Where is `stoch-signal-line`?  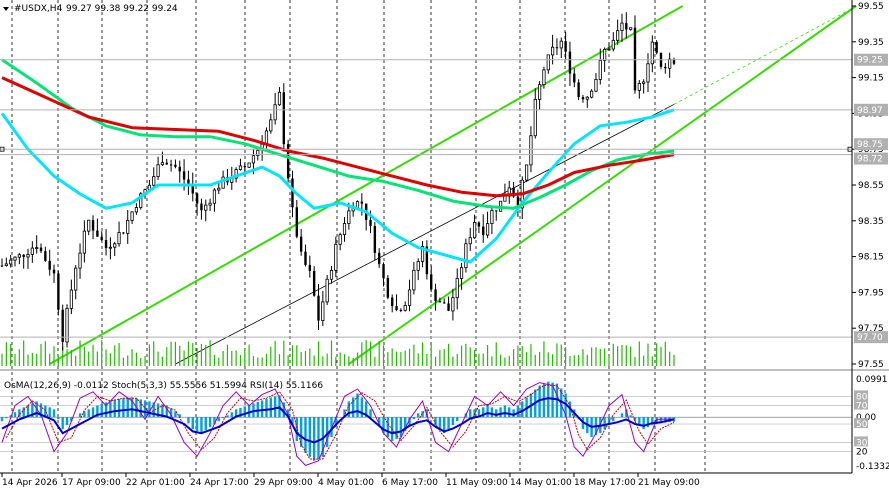 stoch-signal-line is located at coordinates (340, 422).